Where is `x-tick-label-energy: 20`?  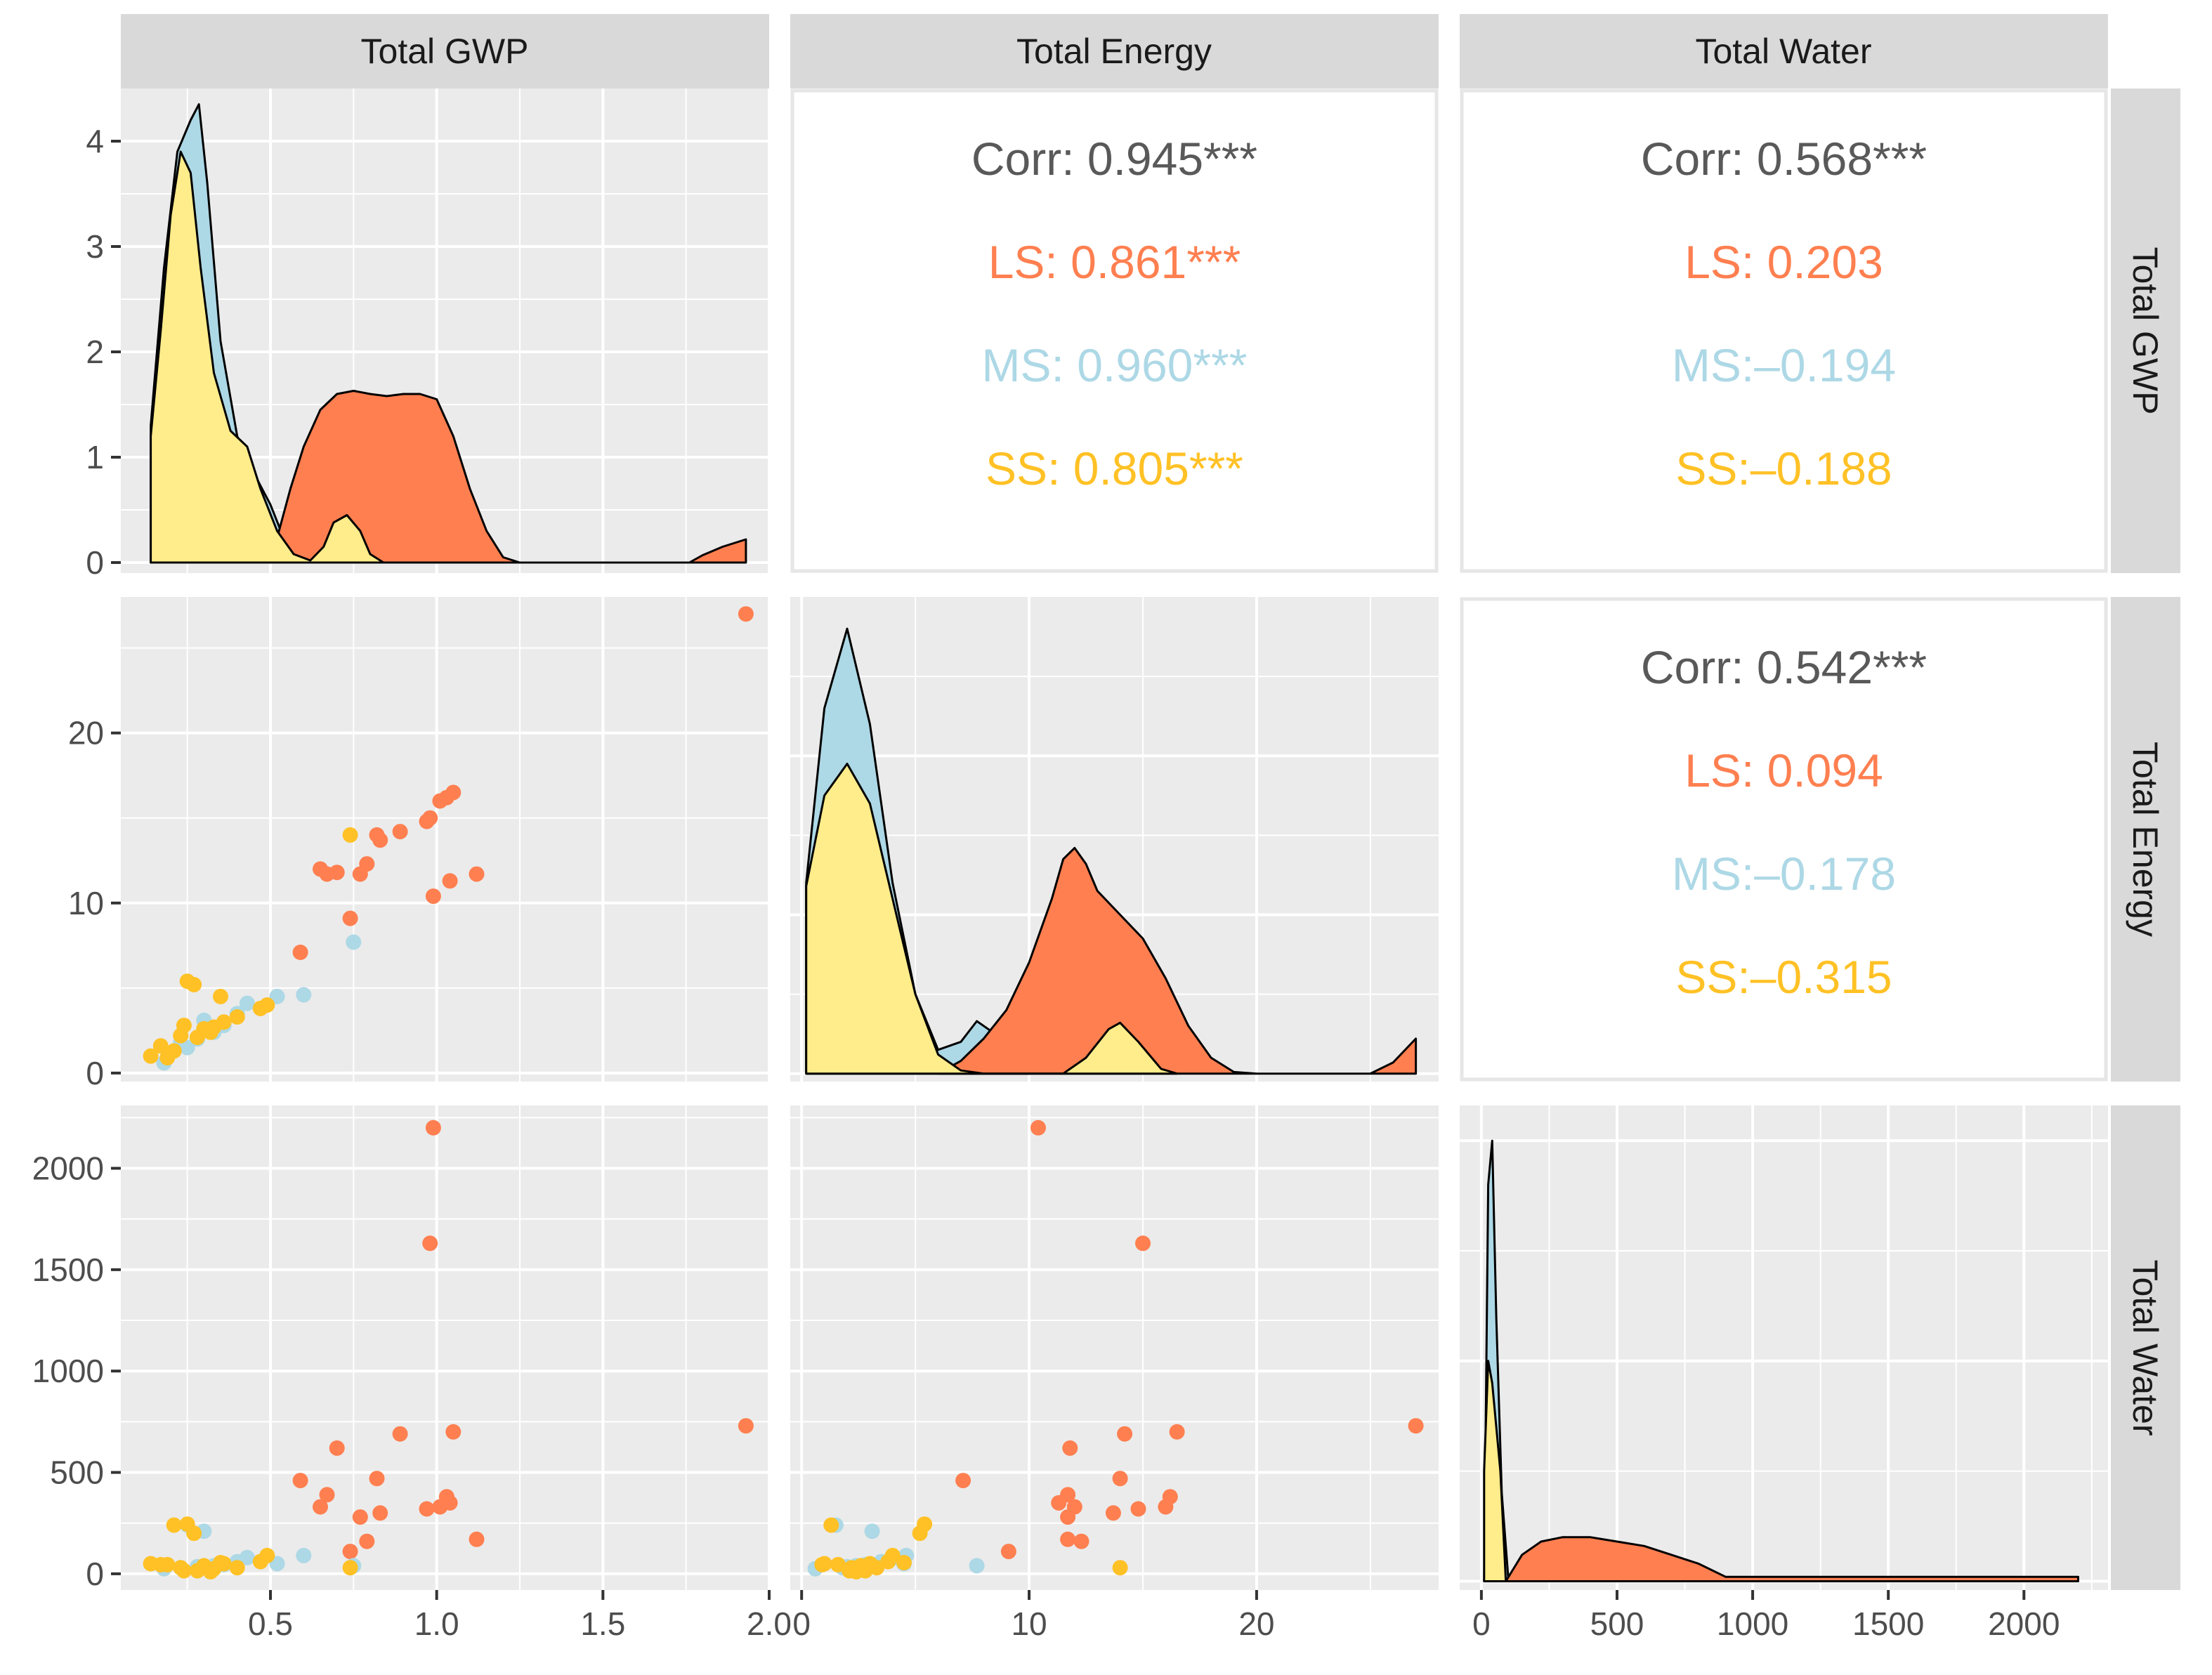
x-tick-label-energy: 20 is located at coordinates (1256, 1623).